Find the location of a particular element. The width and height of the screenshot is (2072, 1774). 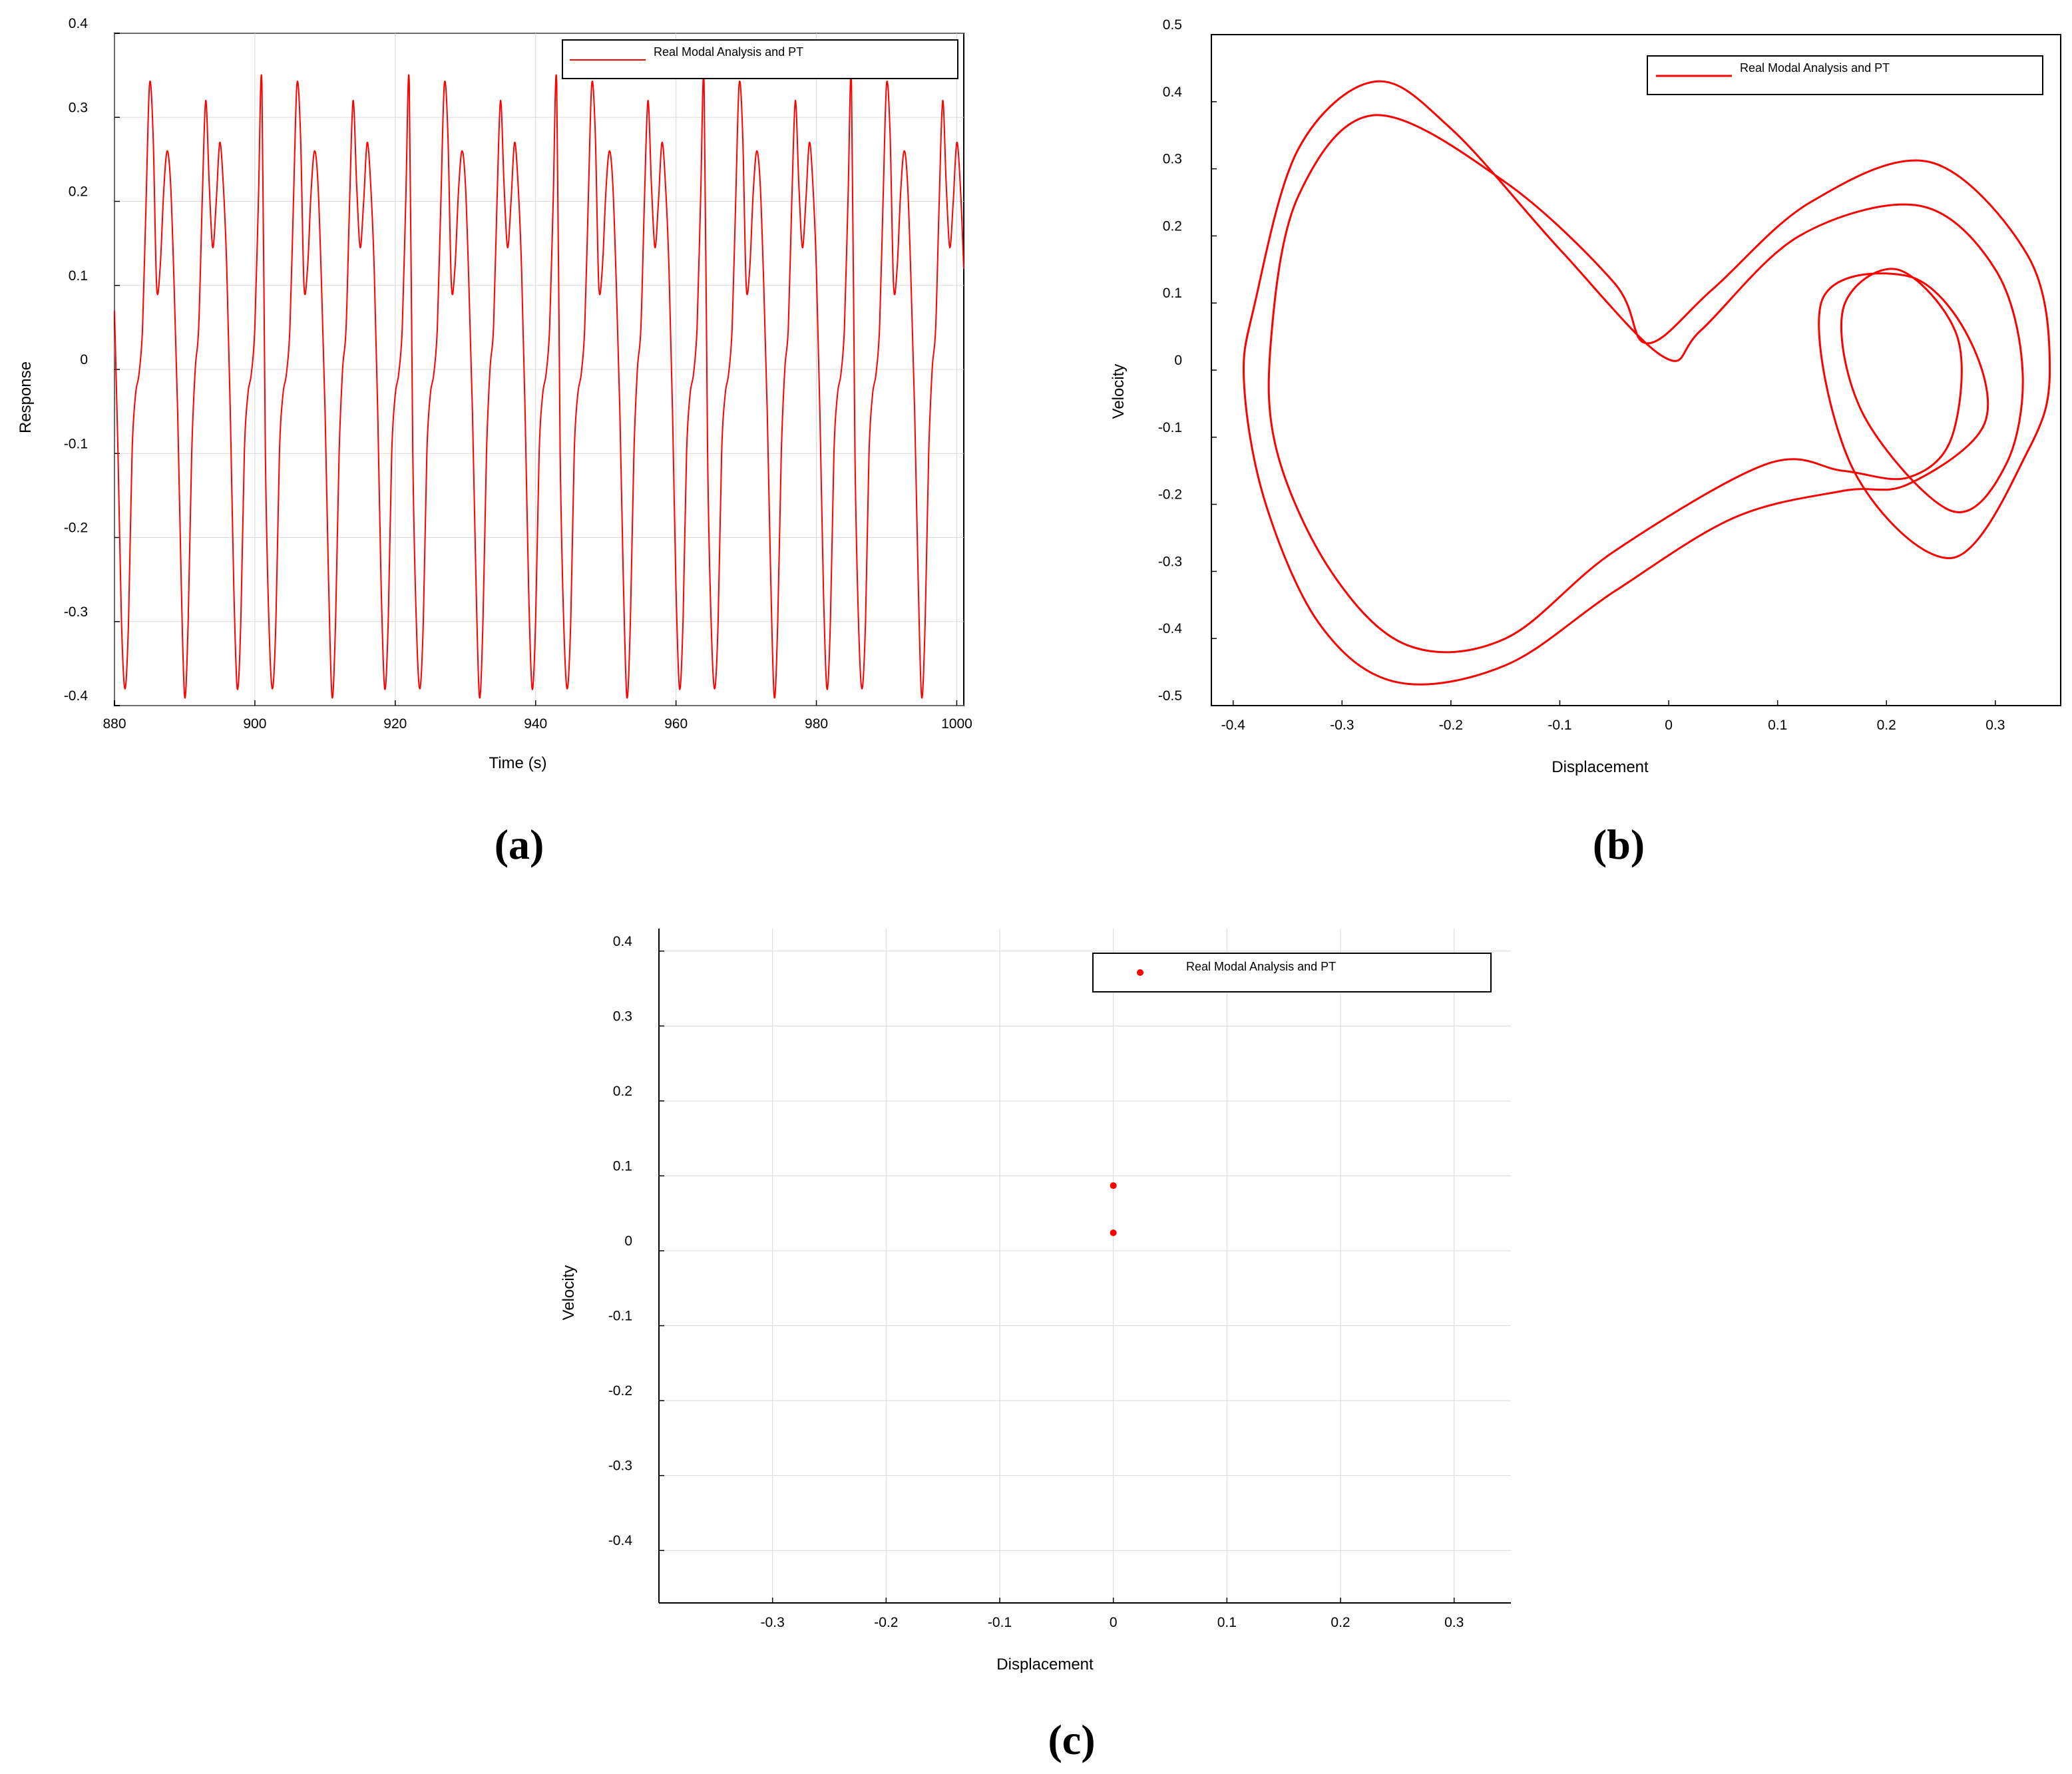

chart-c-legend-box is located at coordinates (1292, 973).